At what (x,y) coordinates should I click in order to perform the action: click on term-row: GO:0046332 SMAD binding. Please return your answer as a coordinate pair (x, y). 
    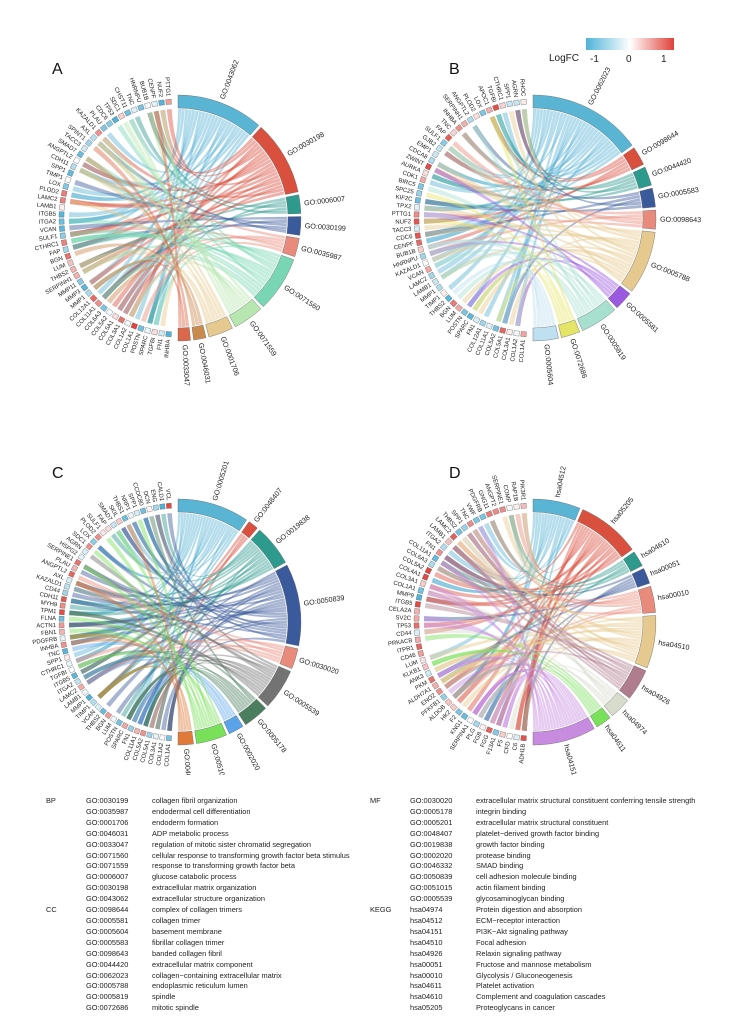
    Looking at the image, I should click on (557, 866).